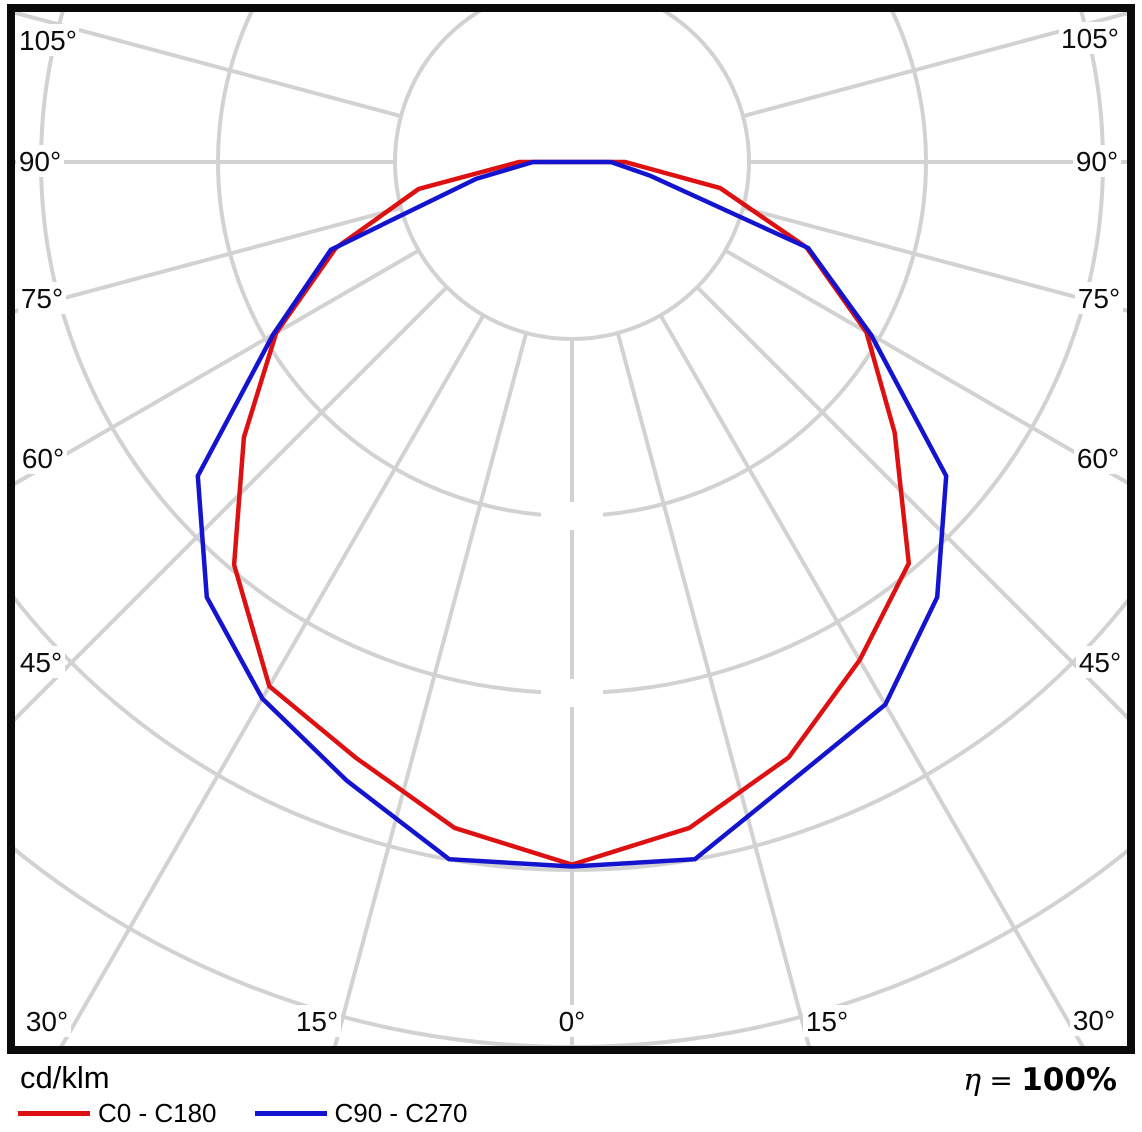  Describe the element at coordinates (1001, 1080) in the screenshot. I see `eta-equals: =` at that location.